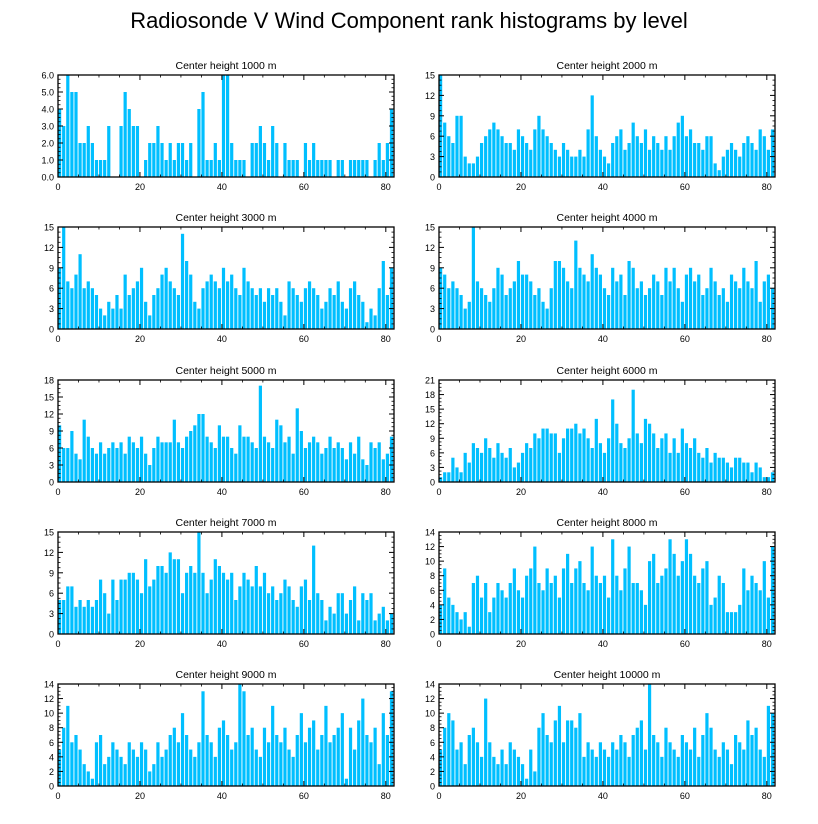 Image resolution: width=818 pixels, height=824 pixels. Describe the element at coordinates (432, 289) in the screenshot. I see `y-tick-label: 6` at that location.